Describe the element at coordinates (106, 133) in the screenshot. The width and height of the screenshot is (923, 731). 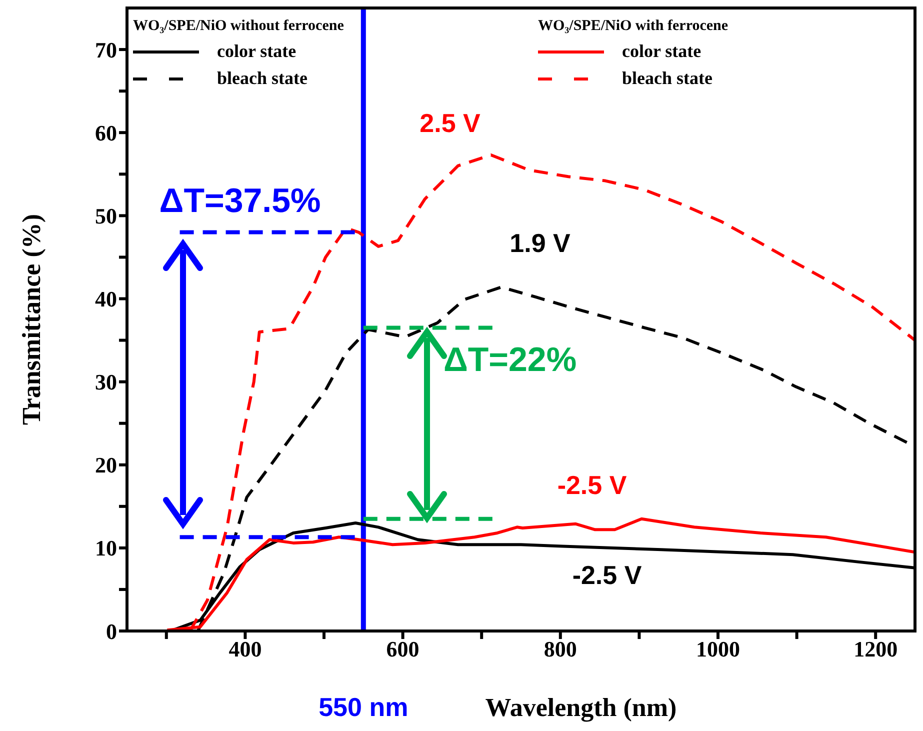
I see `y-tick-label: 60` at that location.